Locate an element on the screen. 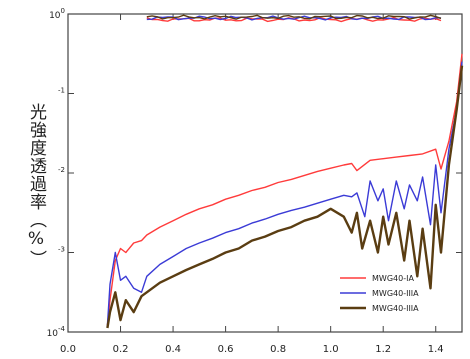 Image resolution: width=470 pixels, height=359 pixels. y-tick-label: -3 is located at coordinates (61, 250).